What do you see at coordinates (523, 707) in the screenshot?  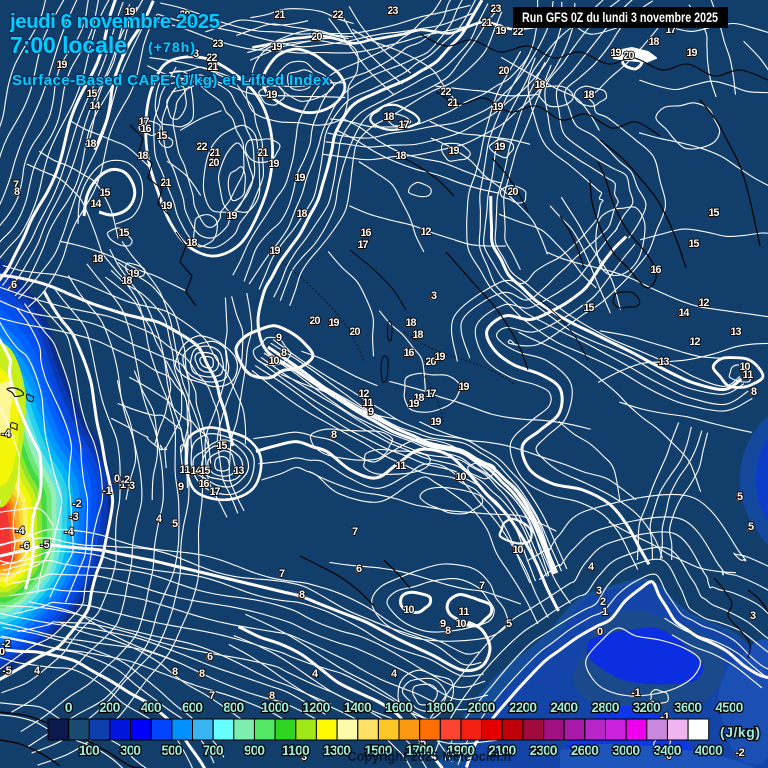 I see `svg-text: 2200` at bounding box center [523, 707].